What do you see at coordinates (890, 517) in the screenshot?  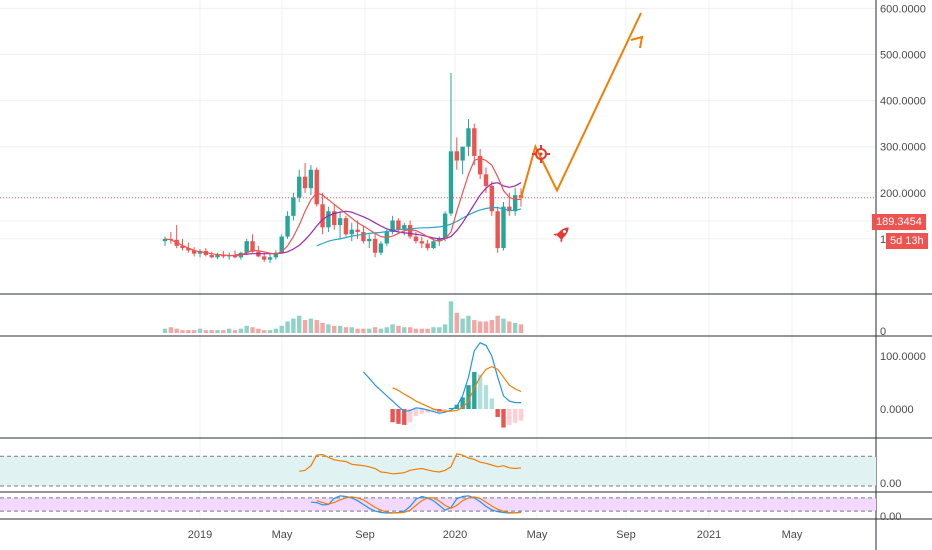 I see `stoch-tick-label: 0.00` at bounding box center [890, 517].